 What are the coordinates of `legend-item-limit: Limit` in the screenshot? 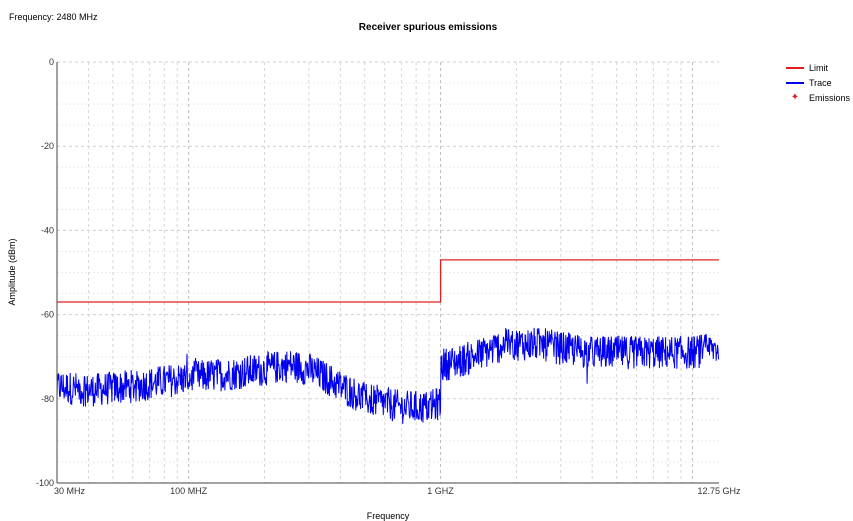 It's located at (818, 67).